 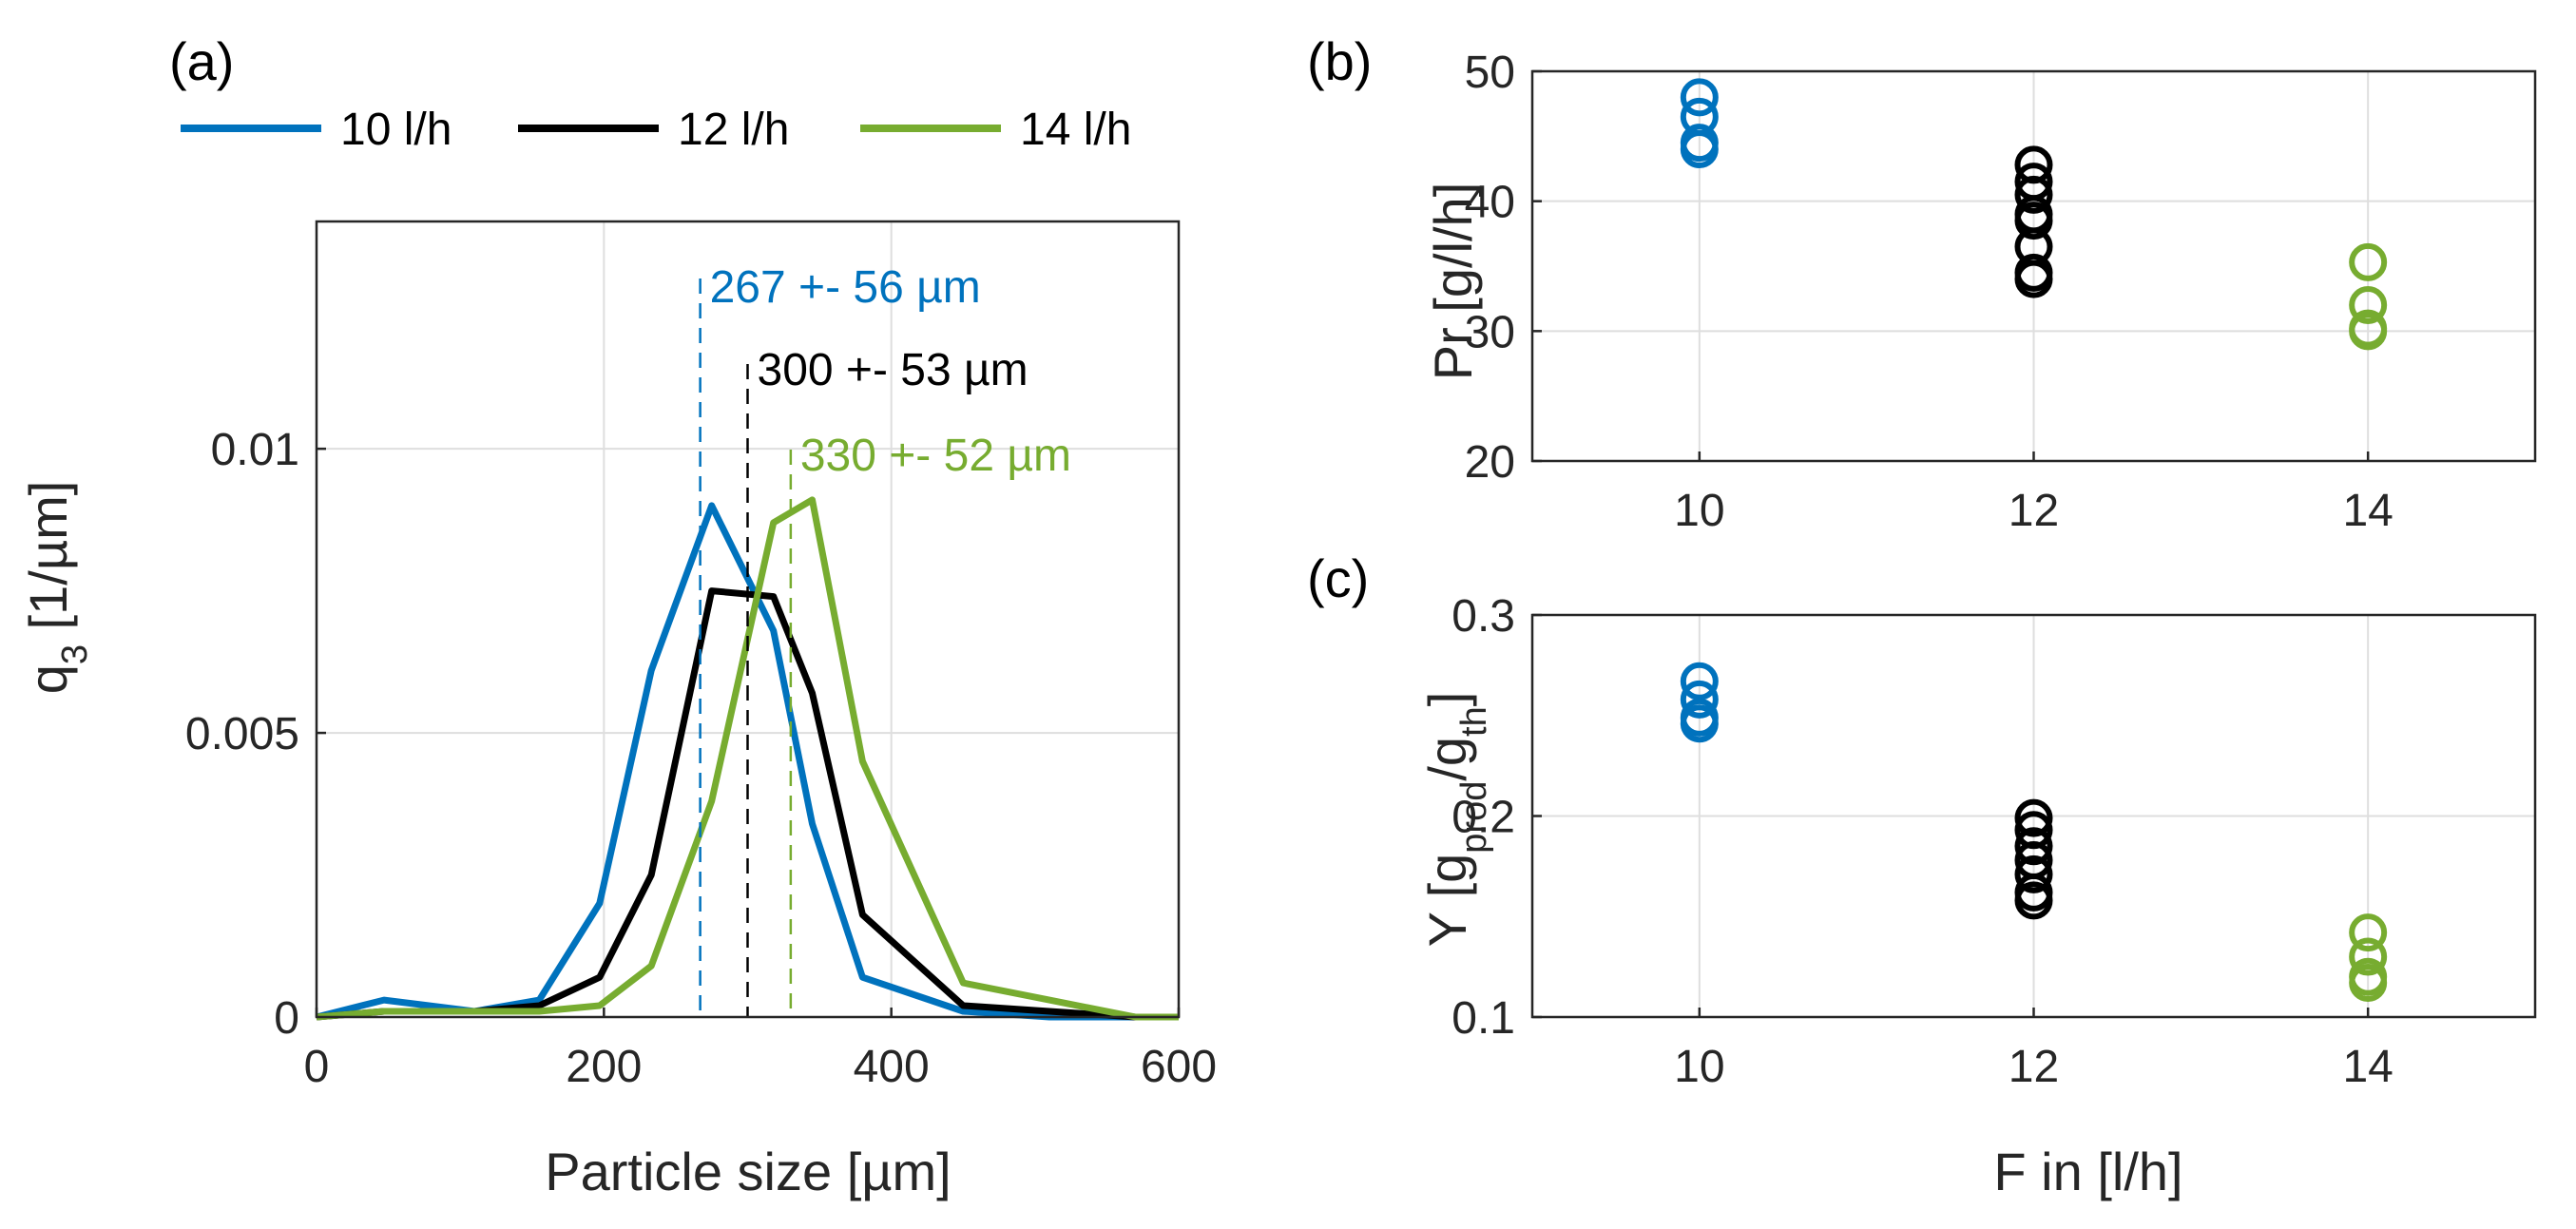 I want to click on y-tick-label: 0.01, so click(x=255, y=450).